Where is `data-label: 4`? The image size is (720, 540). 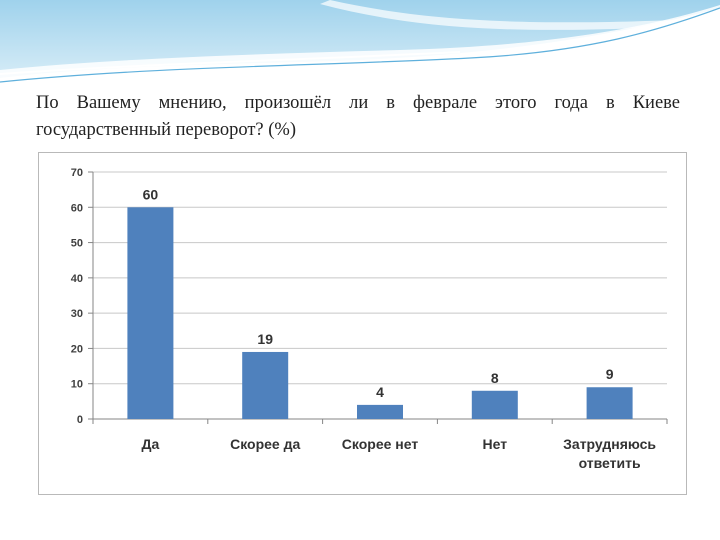
data-label: 4 is located at coordinates (380, 392).